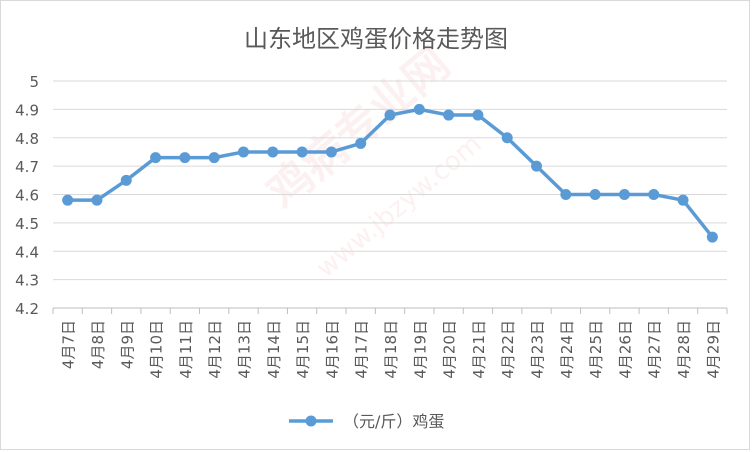  I want to click on x-tick-label: 4月11日, so click(186, 349).